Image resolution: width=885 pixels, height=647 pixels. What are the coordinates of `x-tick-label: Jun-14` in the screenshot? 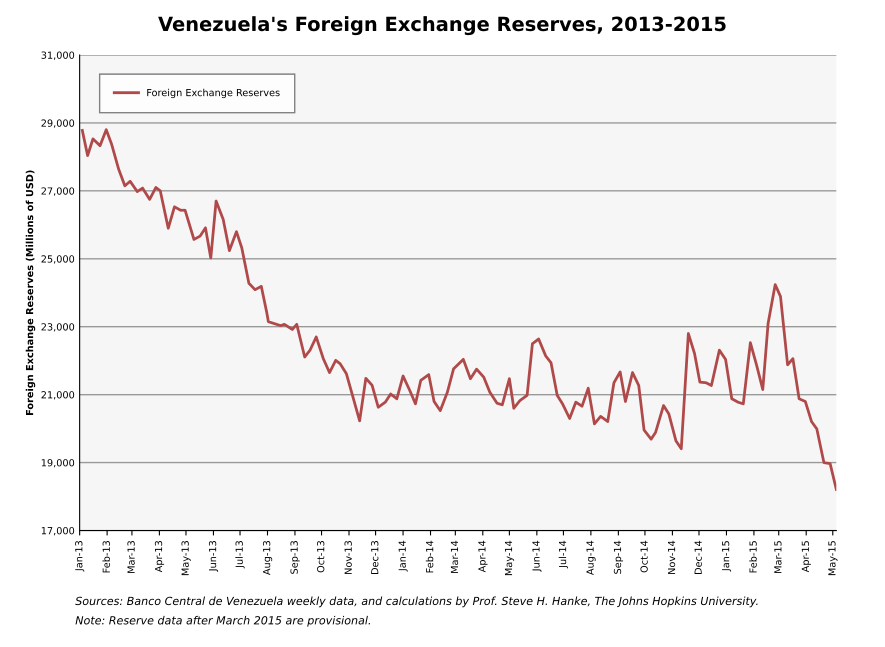 It's located at (537, 556).